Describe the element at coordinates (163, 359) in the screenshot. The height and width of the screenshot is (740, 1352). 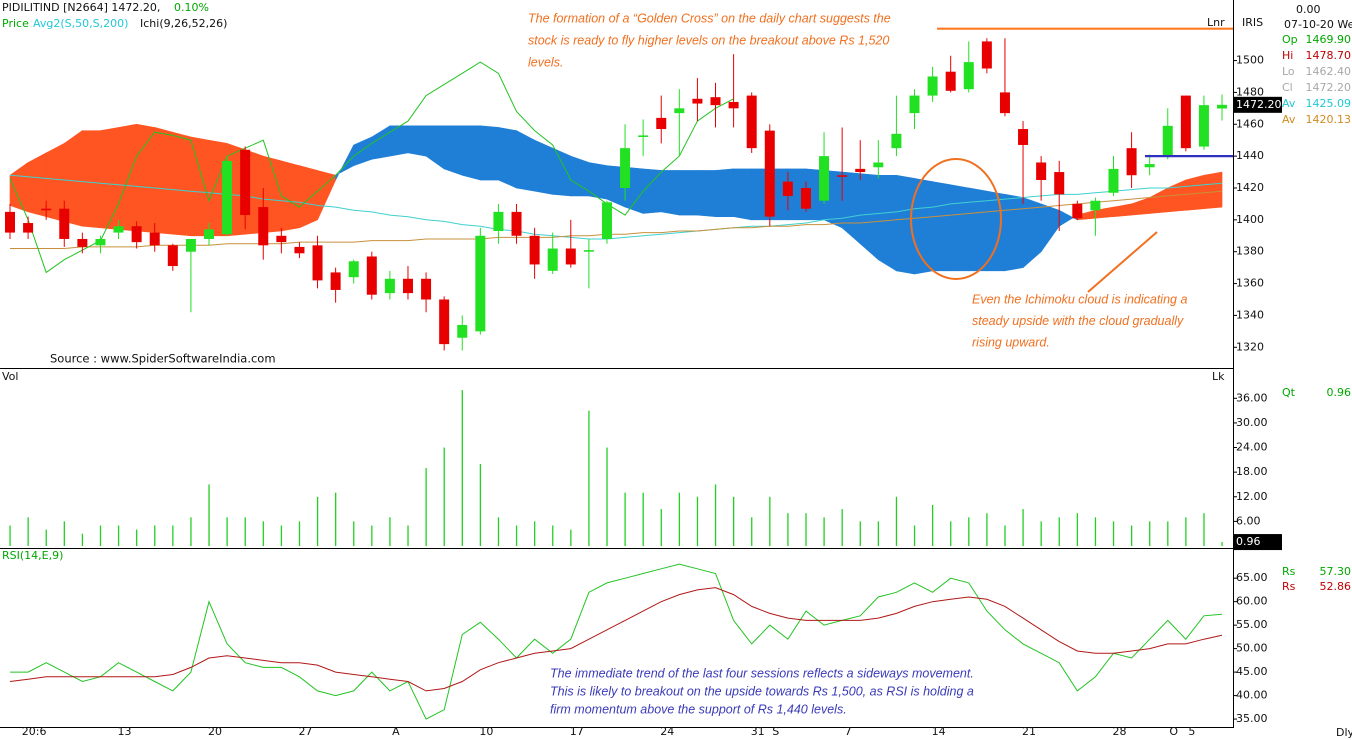
I see `source: Source : www.SpiderSoftwareIndia.com` at that location.